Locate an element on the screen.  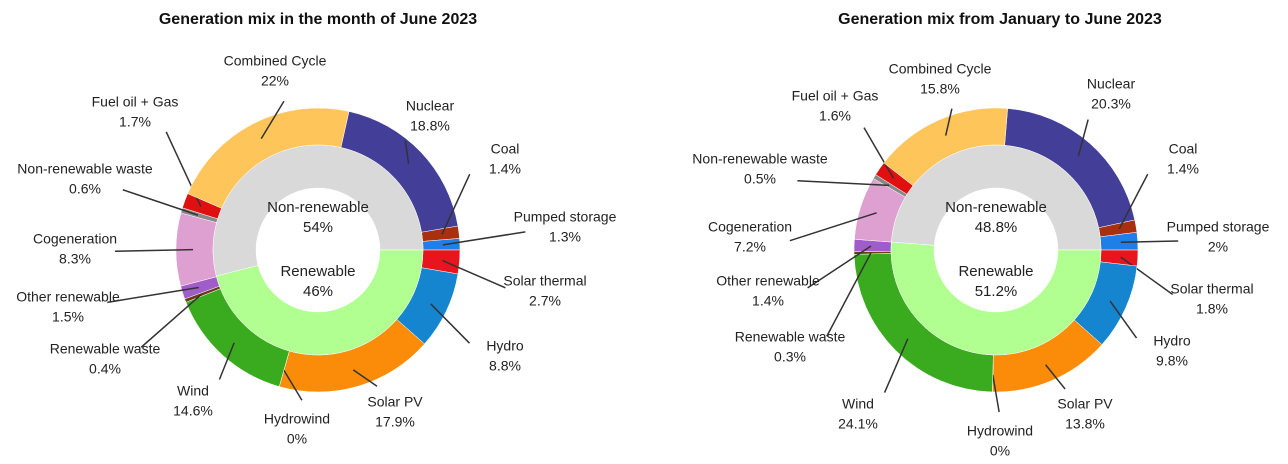
value-label: 22% is located at coordinates (275, 81).